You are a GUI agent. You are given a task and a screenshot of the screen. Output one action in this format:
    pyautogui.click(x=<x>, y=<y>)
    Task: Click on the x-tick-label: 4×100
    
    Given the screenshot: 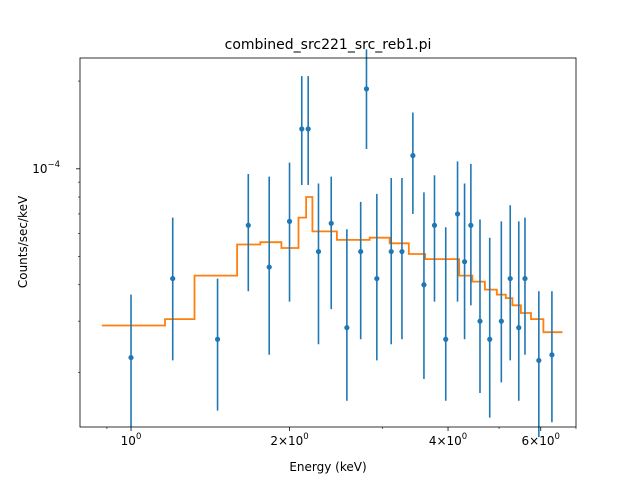 What is the action you would take?
    pyautogui.click(x=448, y=440)
    